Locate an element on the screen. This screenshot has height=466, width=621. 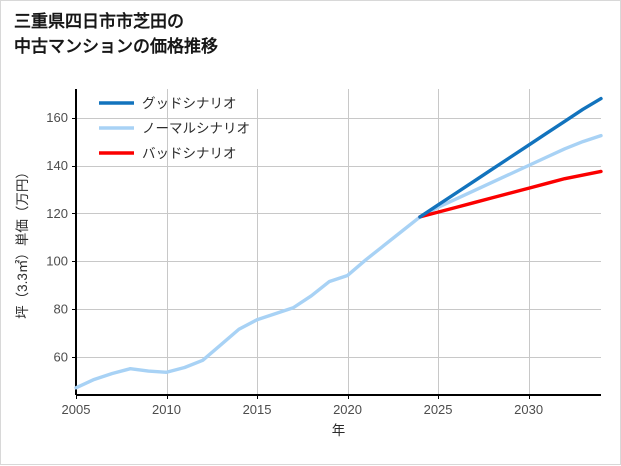
legend-label: バッドシナリオ is located at coordinates (189, 153).